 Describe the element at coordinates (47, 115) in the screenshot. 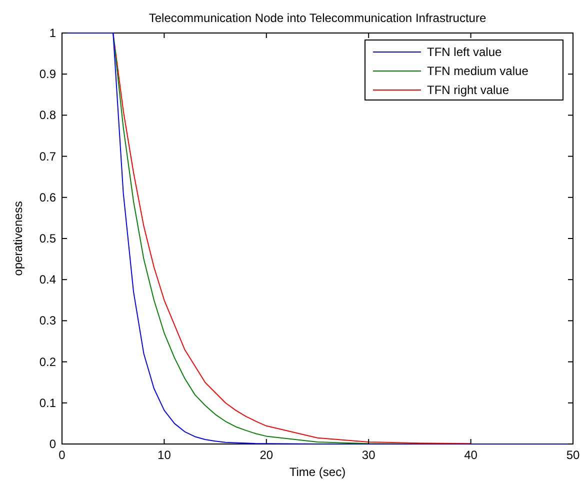

I see `y-tick-label: 0.8` at that location.